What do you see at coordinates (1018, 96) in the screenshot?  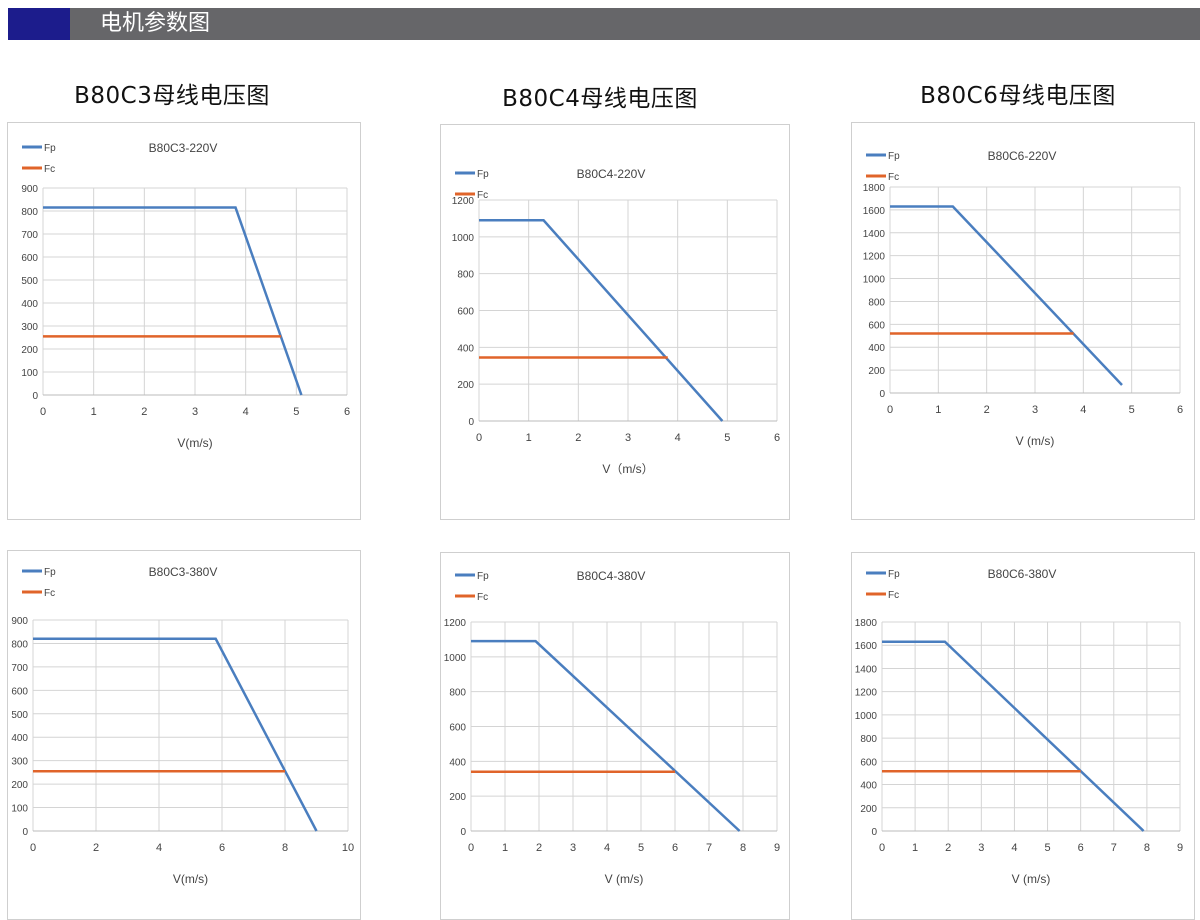 I see `group-title-b80c6: B80C6母线电压图` at bounding box center [1018, 96].